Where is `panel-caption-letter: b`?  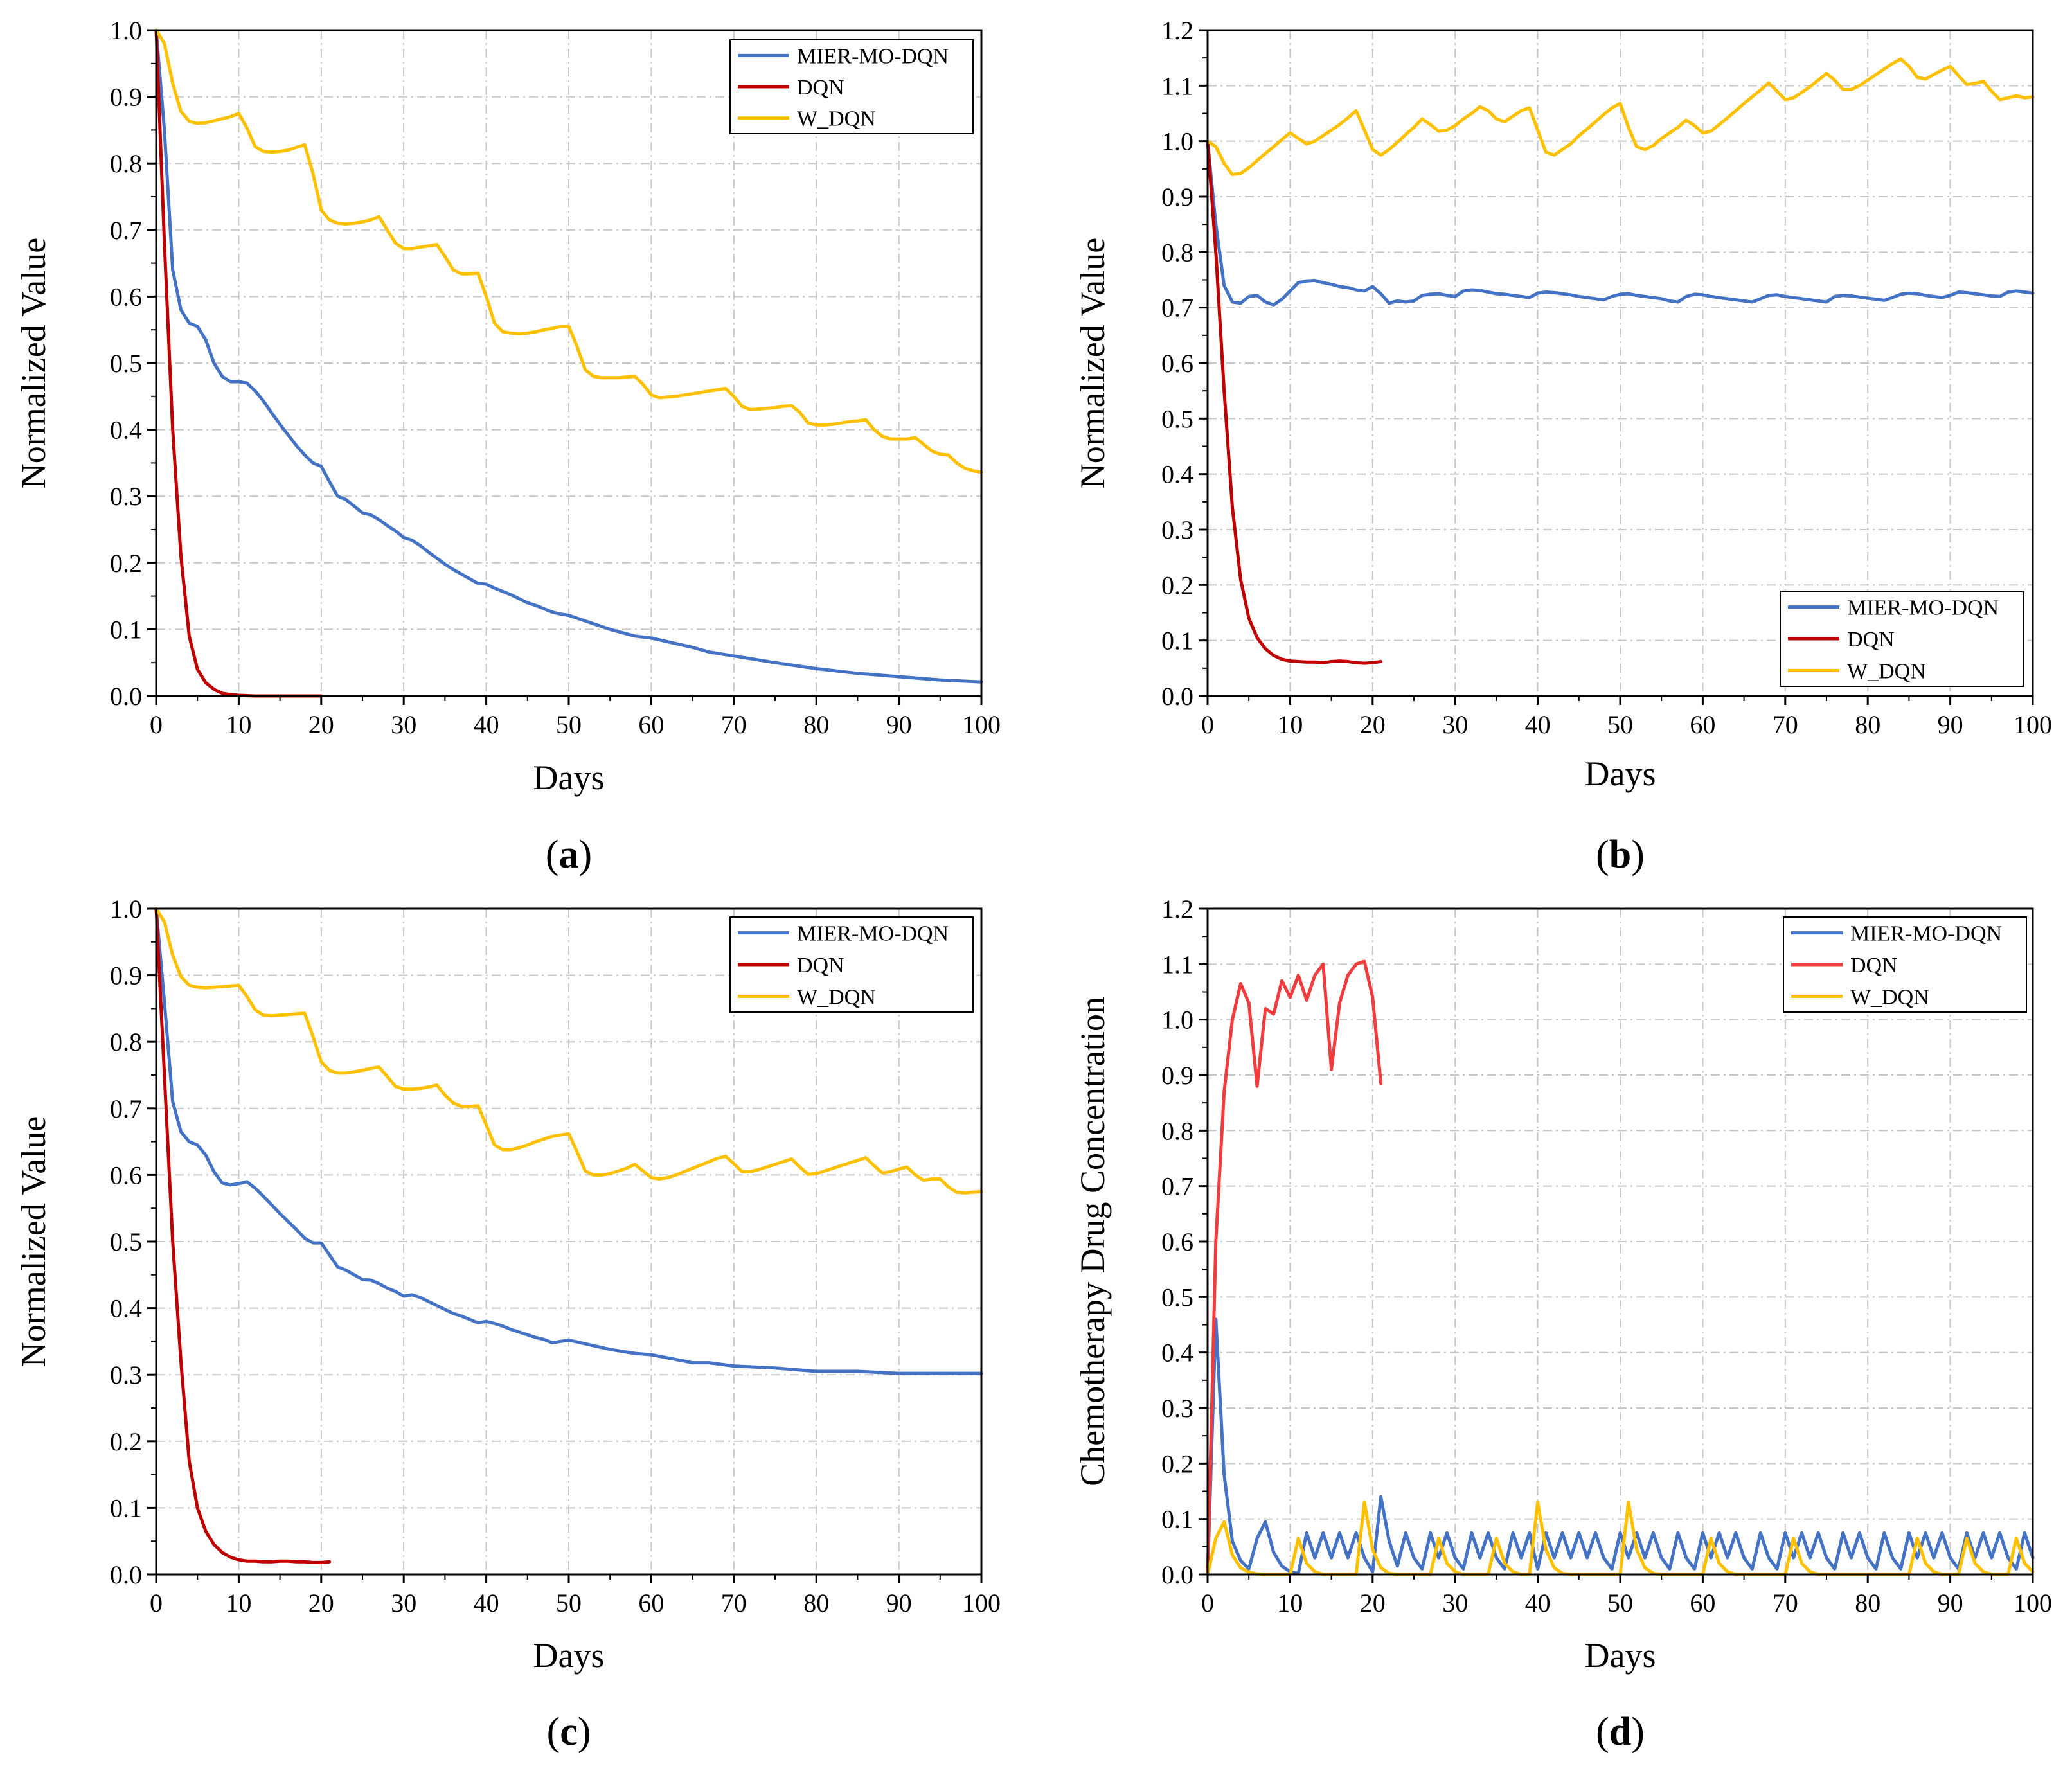
panel-caption-letter: b is located at coordinates (1620, 855).